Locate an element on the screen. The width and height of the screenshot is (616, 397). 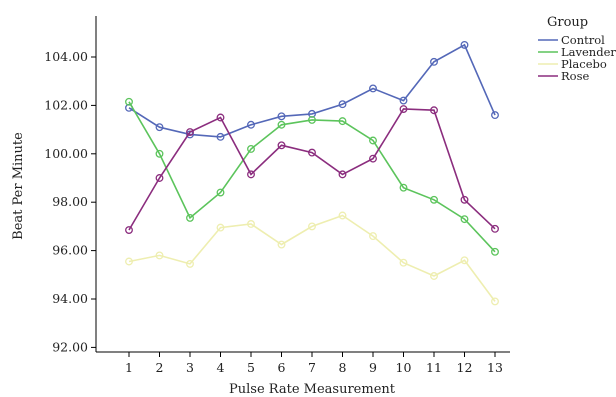
series-line-control is located at coordinates (312, 90).